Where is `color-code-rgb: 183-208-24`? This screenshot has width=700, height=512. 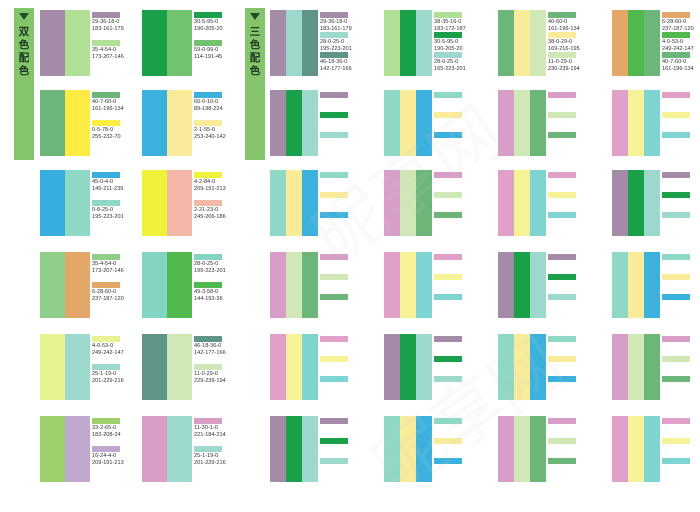
color-code-rgb: 183-208-24 is located at coordinates (106, 435).